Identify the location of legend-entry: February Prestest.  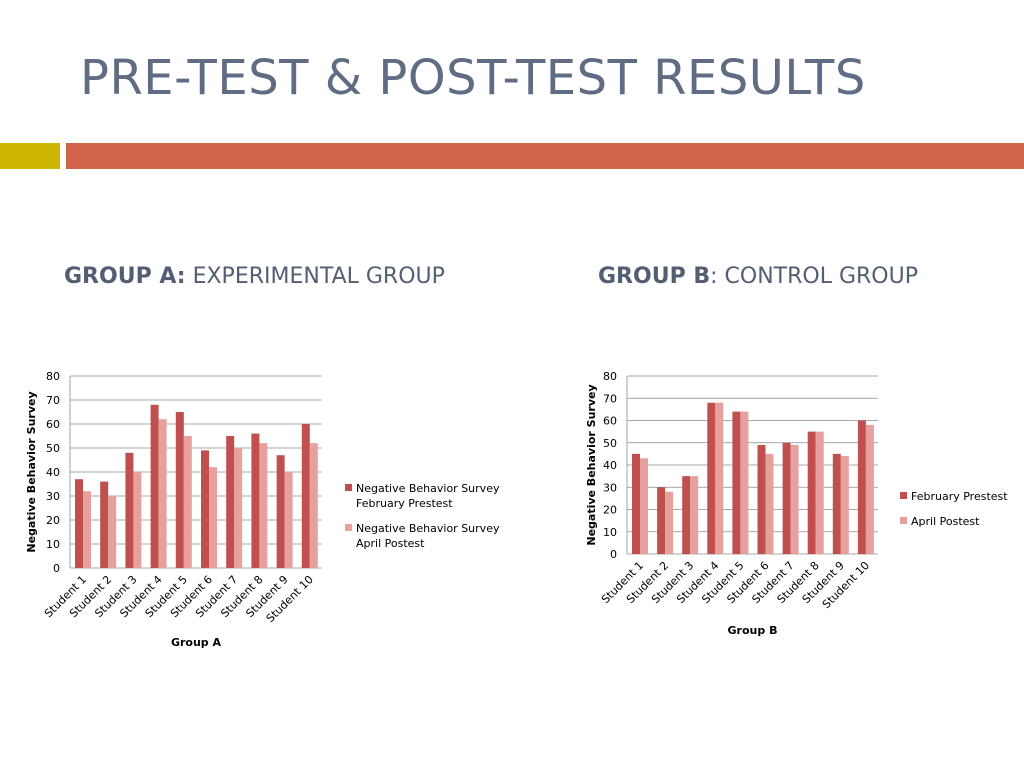
(954, 496).